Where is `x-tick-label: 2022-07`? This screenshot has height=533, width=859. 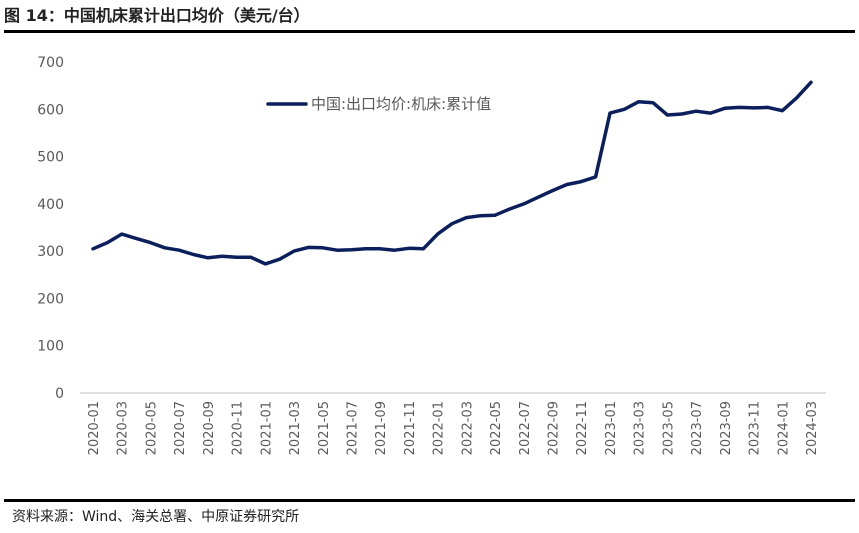
x-tick-label: 2022-07 is located at coordinates (525, 428).